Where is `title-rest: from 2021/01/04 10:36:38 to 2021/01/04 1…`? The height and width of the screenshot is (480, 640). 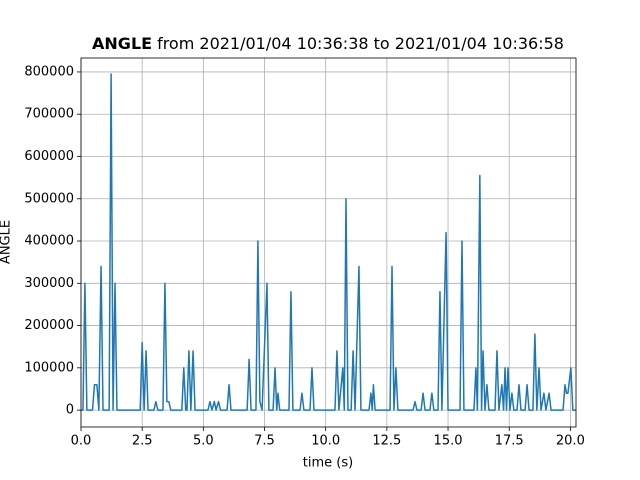
title-rest: from 2021/01/04 10:36:38 to 2021/01/04 1… is located at coordinates (360, 43).